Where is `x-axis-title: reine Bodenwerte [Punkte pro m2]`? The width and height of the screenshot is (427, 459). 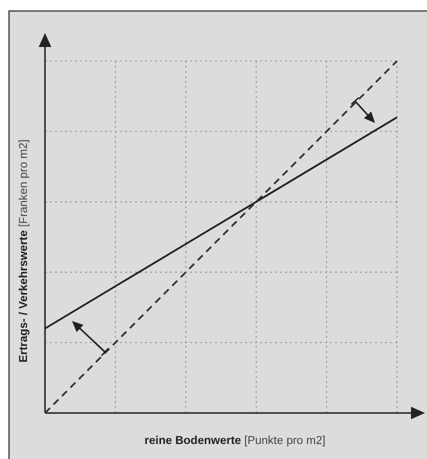
x-axis-title: reine Bodenwerte [Punkte pro m2] is located at coordinates (235, 441).